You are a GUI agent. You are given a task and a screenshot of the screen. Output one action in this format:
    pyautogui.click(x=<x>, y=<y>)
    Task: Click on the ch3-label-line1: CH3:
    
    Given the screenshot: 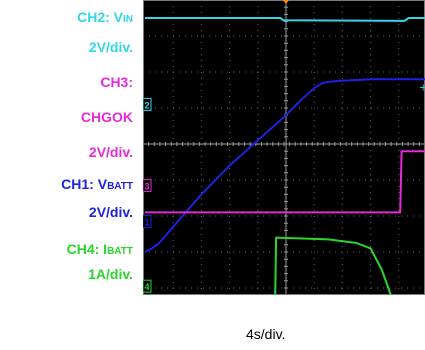 What is the action you would take?
    pyautogui.click(x=116, y=82)
    